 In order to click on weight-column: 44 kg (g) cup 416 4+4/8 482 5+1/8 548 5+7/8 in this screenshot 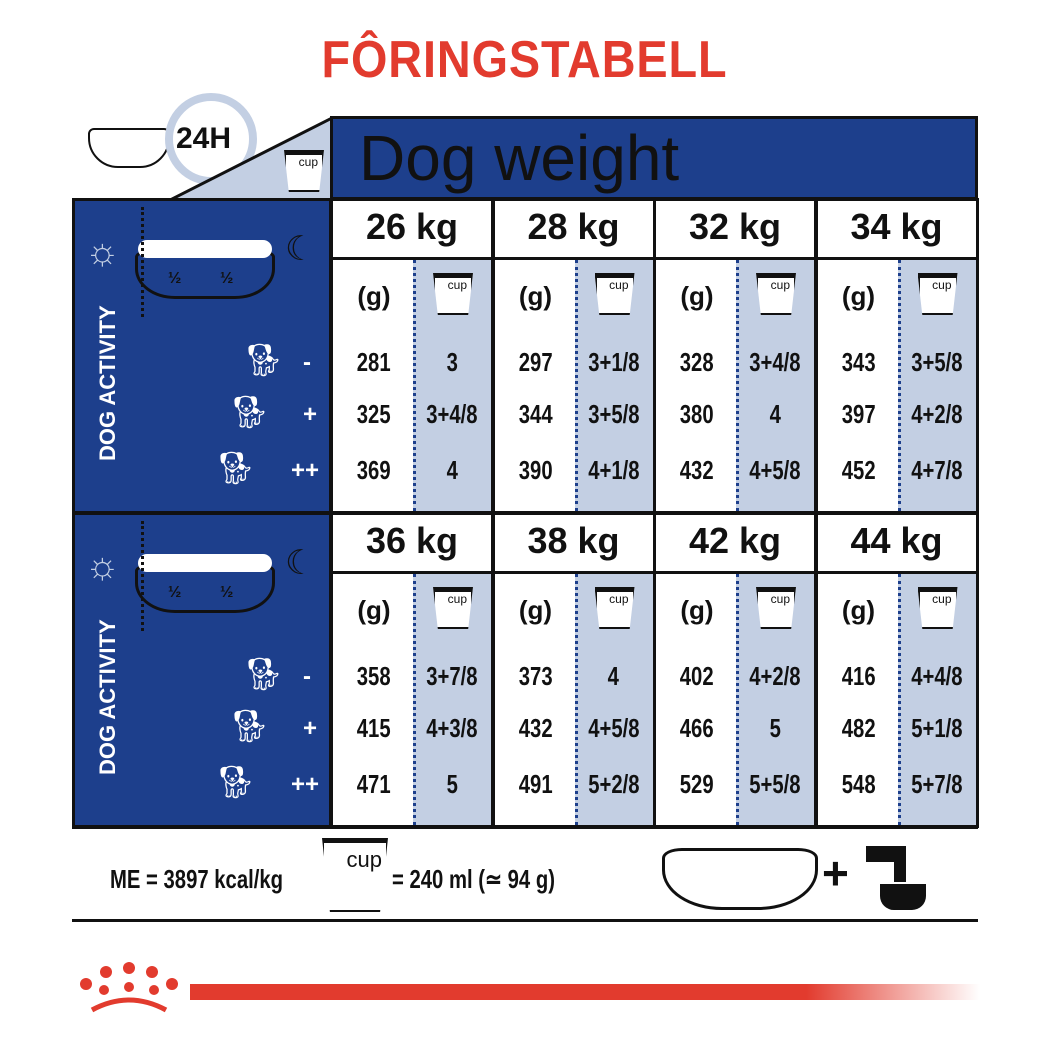, I will do `click(896, 670)`.